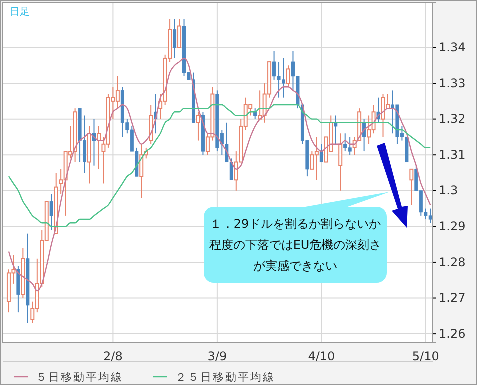 The height and width of the screenshot is (387, 478). Describe the element at coordinates (452, 262) in the screenshot. I see `y-tick-label: 1.28` at that location.